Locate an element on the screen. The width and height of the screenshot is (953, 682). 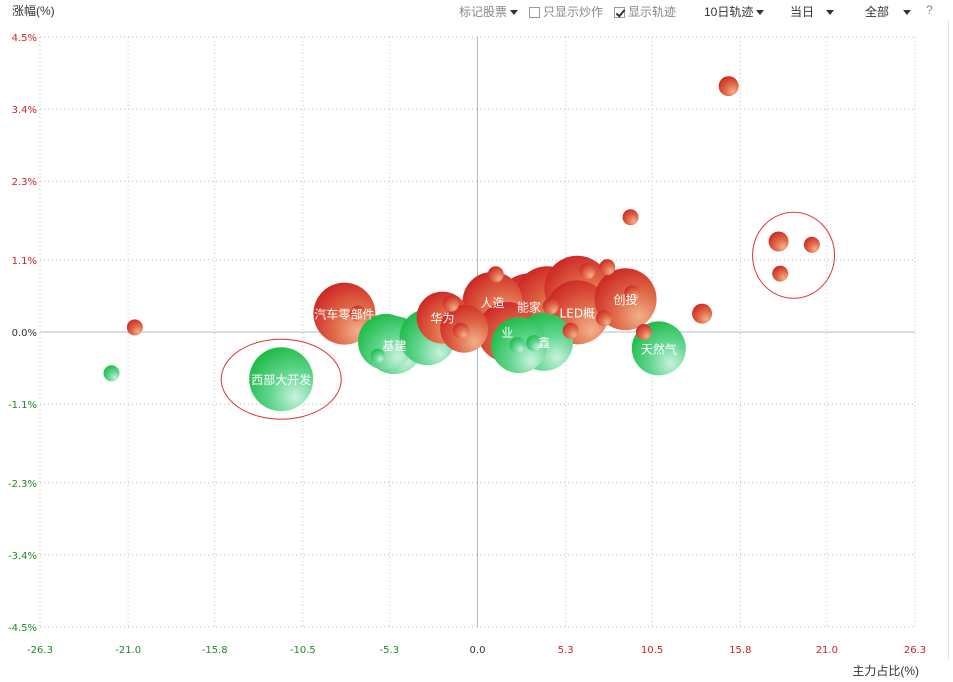
day-label: 当日 is located at coordinates (802, 12).